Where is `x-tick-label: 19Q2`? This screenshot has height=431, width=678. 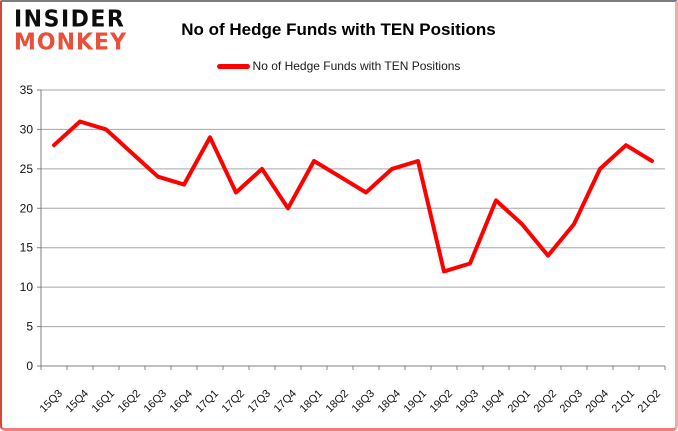
x-tick-label: 19Q2 is located at coordinates (442, 402).